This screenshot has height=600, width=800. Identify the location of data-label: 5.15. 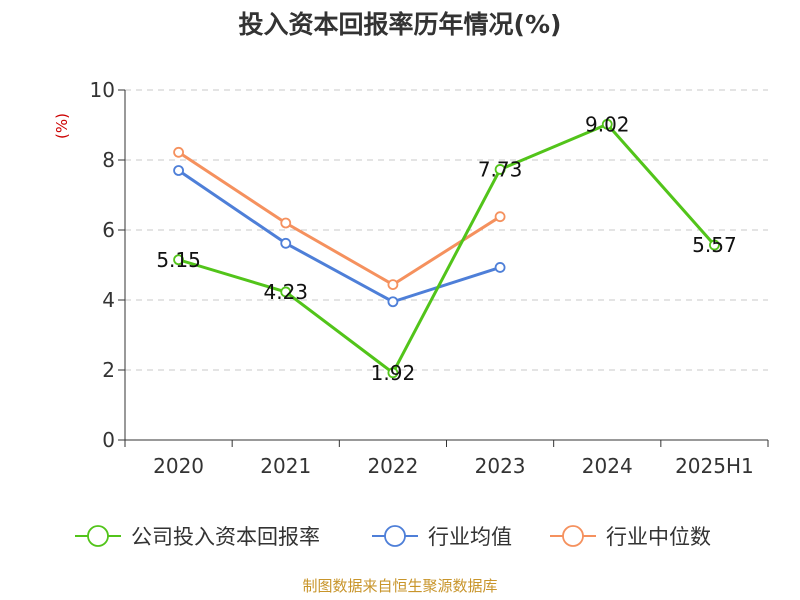
(178, 260).